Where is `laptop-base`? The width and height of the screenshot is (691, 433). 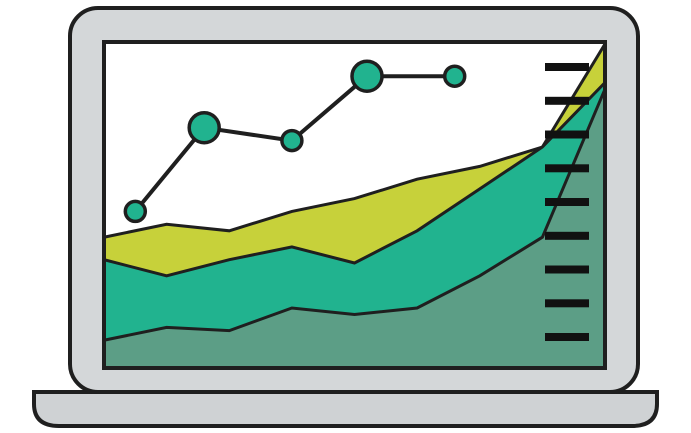 laptop-base is located at coordinates (345, 409).